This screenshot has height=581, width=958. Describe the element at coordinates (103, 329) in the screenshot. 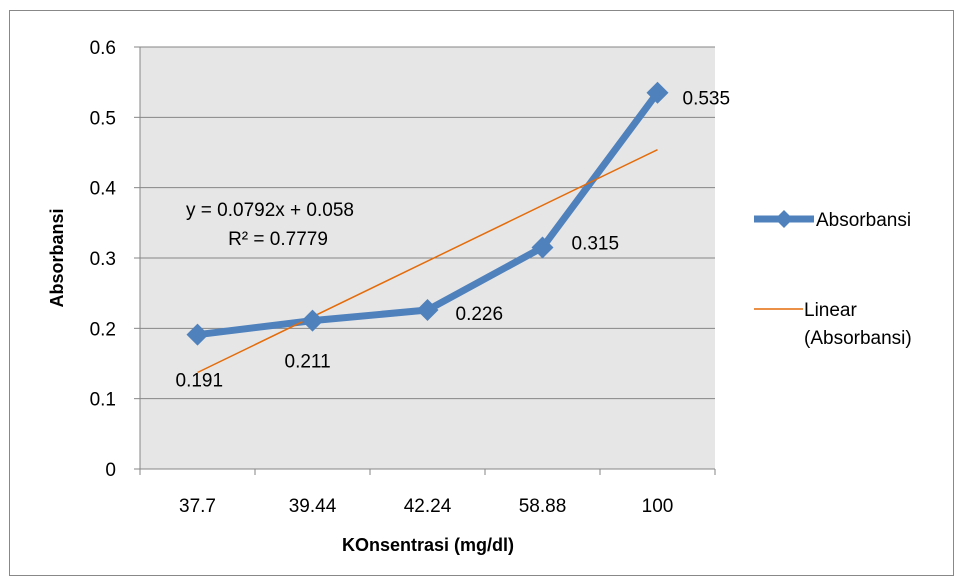

I see `y-tick-label: 0.2` at that location.